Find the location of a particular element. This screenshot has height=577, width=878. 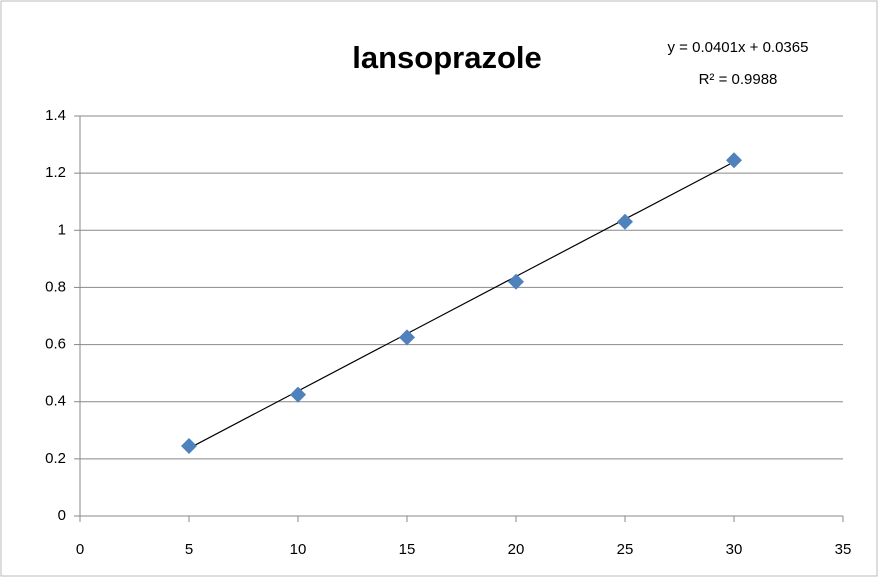

chart-title: lansoprazole is located at coordinates (447, 57).